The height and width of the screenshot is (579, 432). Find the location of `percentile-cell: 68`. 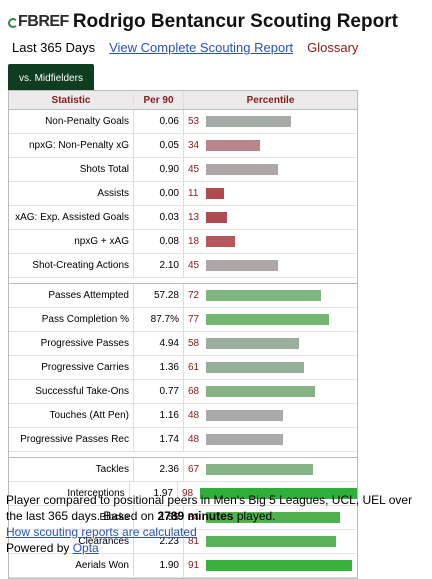

percentile-cell: 68 is located at coordinates (270, 391).